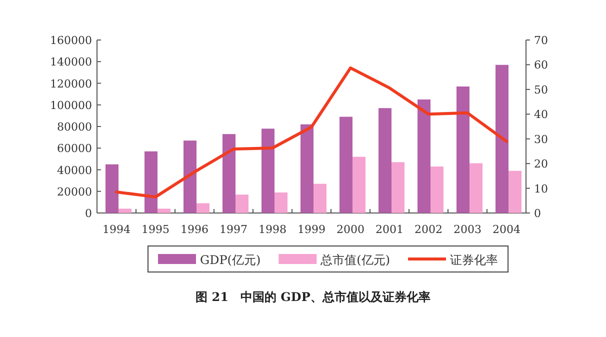  Describe the element at coordinates (541, 189) in the screenshot. I see `y2-tick-label: 10` at that location.